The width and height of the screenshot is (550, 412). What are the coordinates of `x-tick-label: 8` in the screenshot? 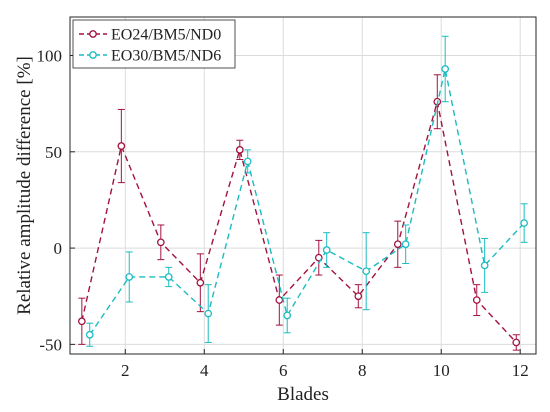 It's located at (362, 370).